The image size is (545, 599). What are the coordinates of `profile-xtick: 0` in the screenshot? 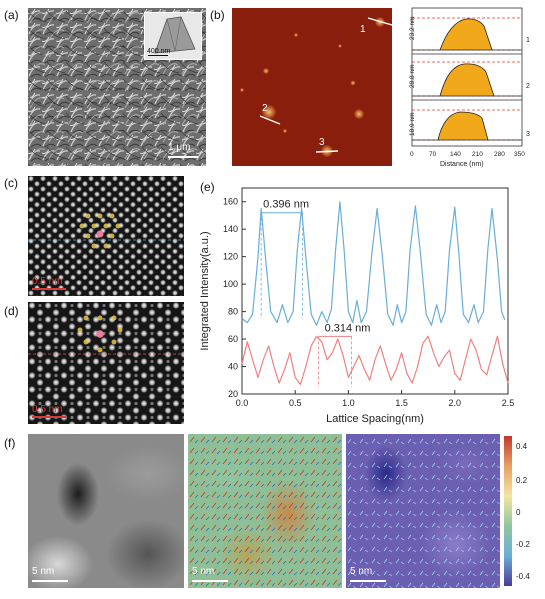 It's located at (412, 154).